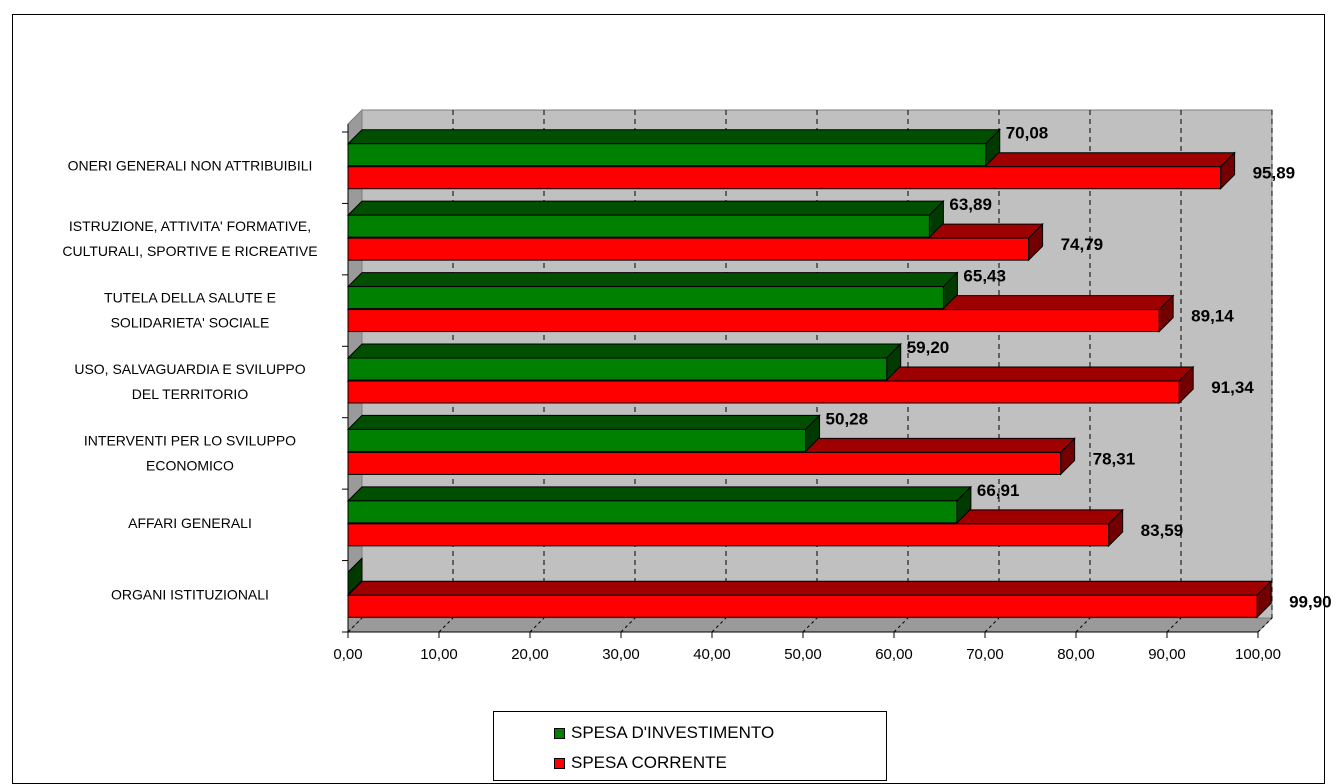  I want to click on category-label-line: SOLIDARIETA' SOCIALE, so click(190, 323).